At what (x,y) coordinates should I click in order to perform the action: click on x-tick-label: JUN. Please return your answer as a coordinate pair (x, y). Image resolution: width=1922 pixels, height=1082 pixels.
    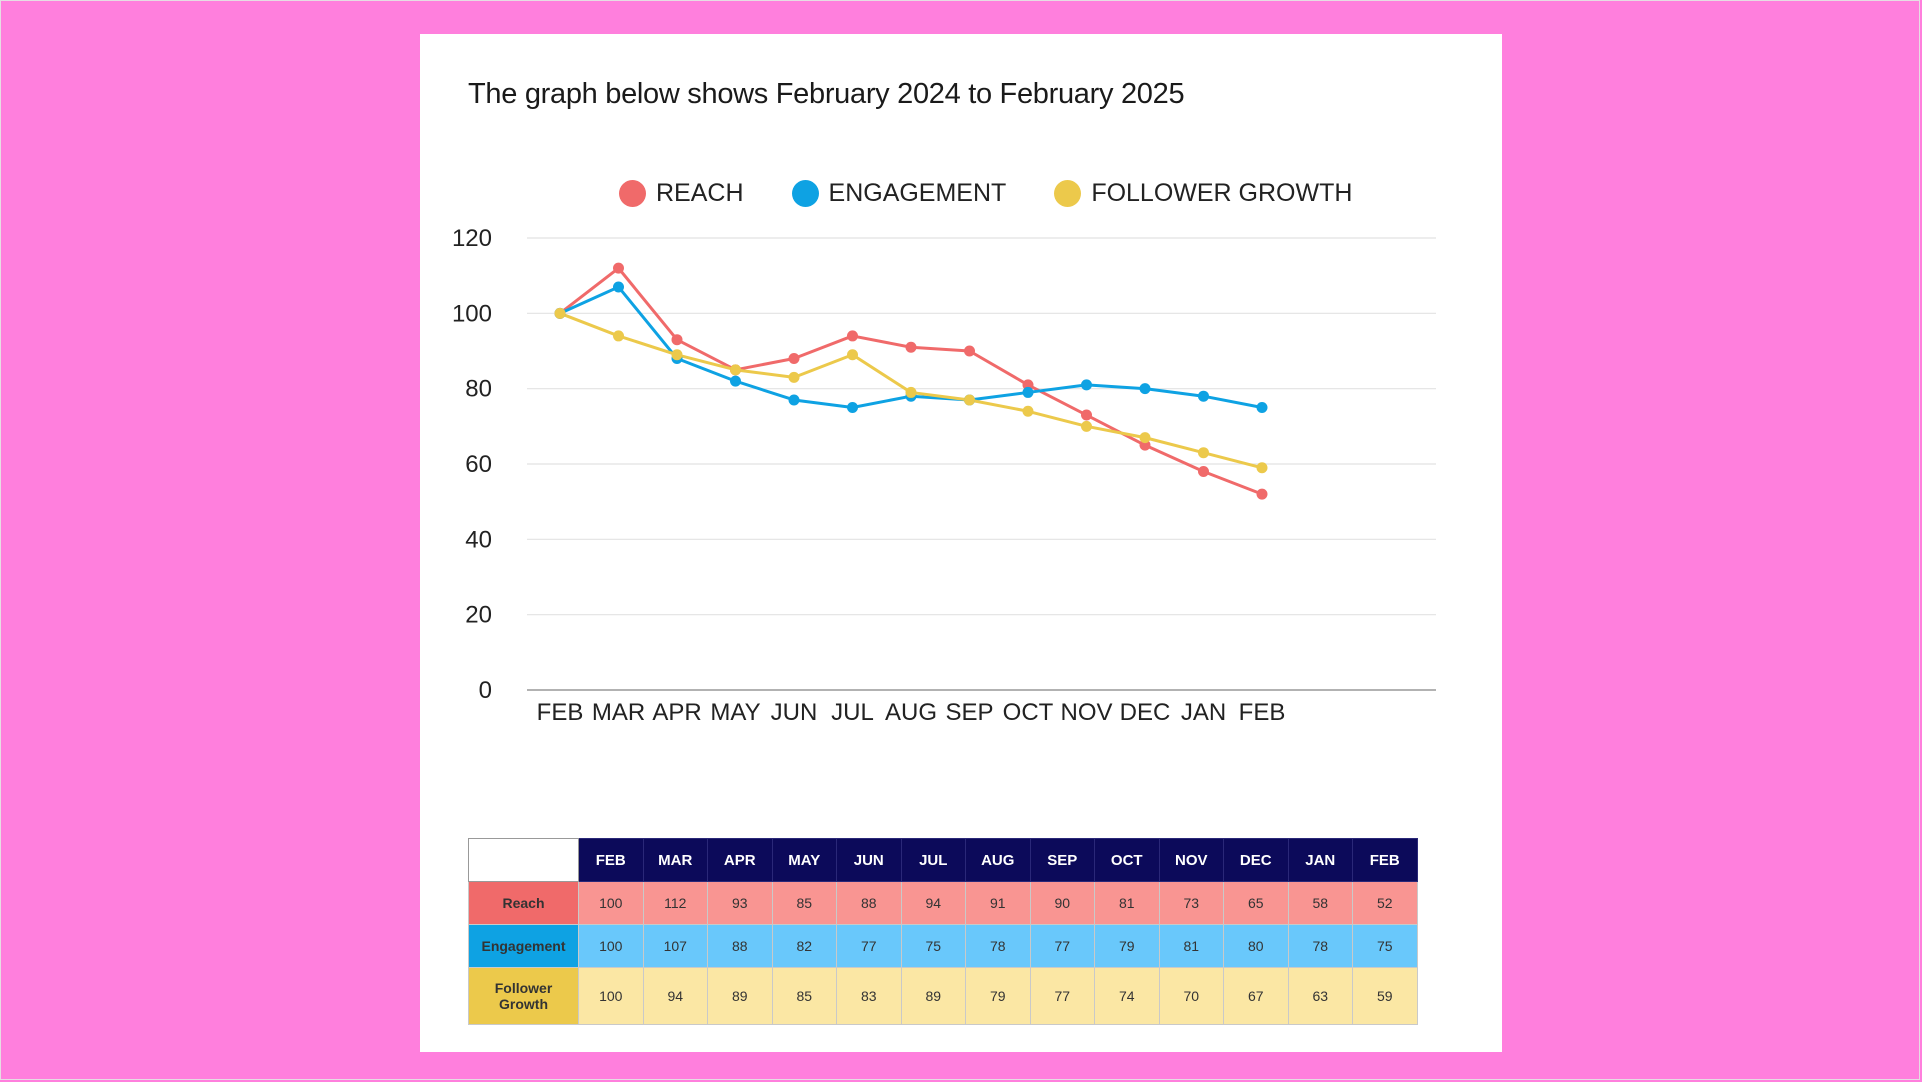
    Looking at the image, I should click on (794, 712).